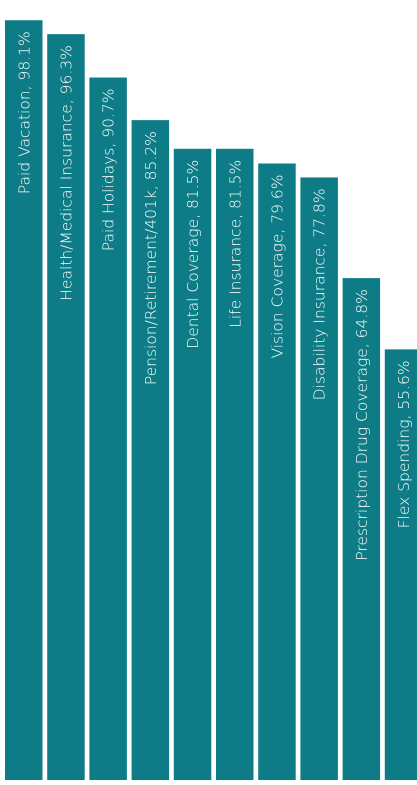  I want to click on bar-group-5: Dental Coverage, 81.5%, so click(192, 464).